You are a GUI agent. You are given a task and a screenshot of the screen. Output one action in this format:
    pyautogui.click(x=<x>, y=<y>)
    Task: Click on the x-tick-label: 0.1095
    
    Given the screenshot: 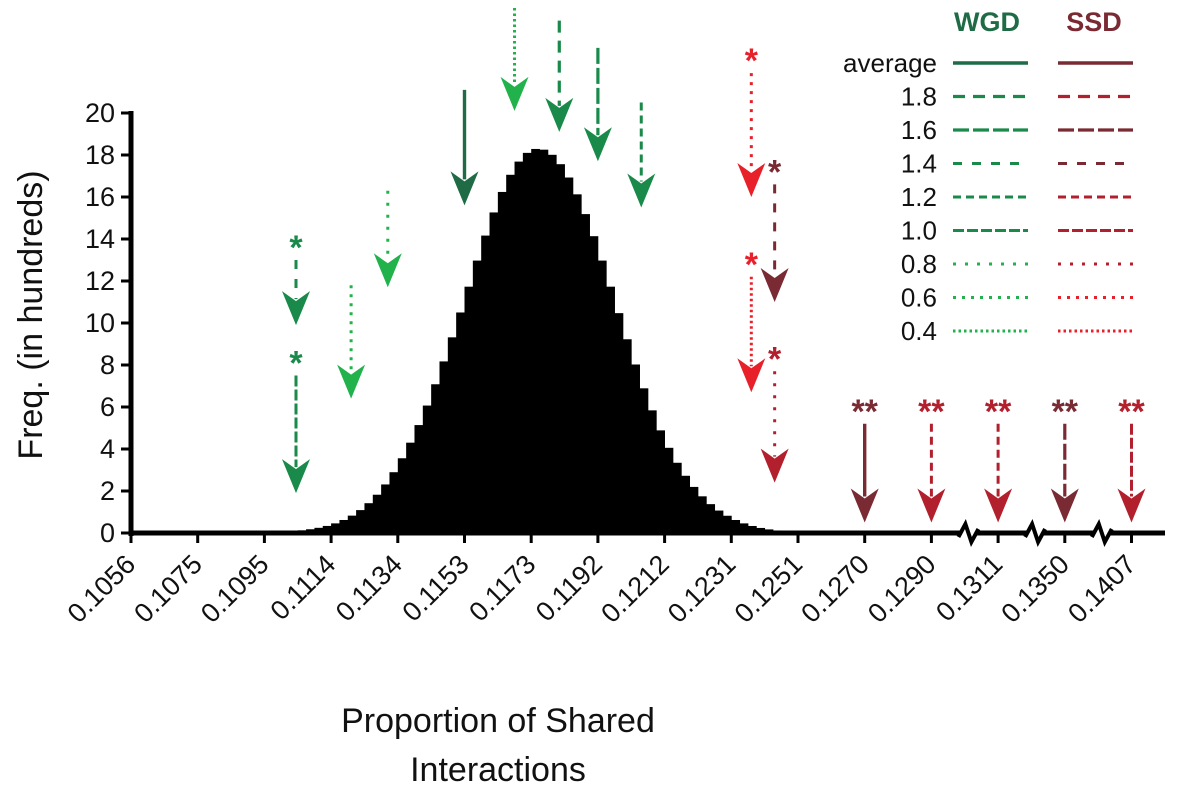 What is the action you would take?
    pyautogui.click(x=235, y=589)
    